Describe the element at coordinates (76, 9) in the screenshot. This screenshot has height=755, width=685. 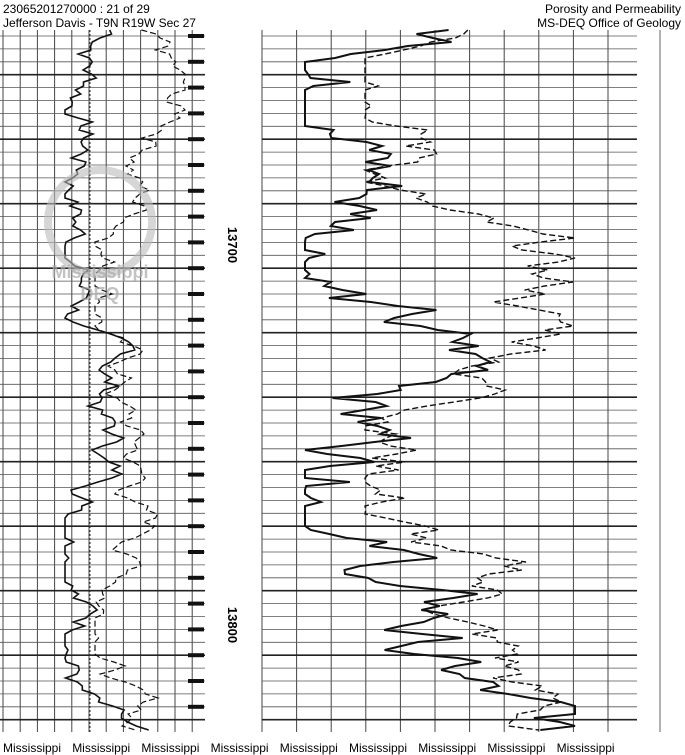
I see `well-id: 23065201270000 : 21 of 29` at that location.